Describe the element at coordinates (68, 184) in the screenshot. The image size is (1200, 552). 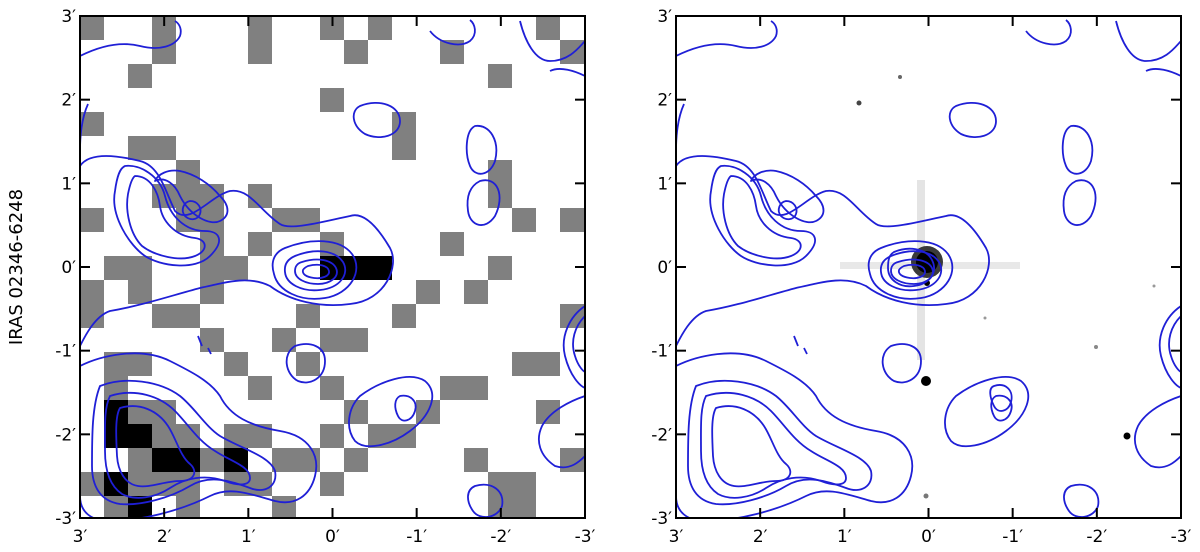
I see `y-tick-label: 1′` at that location.